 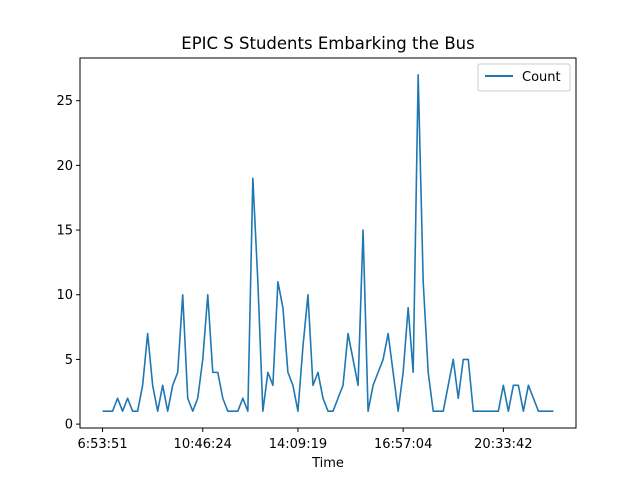 I want to click on y-tick-label: 20, so click(x=64, y=166).